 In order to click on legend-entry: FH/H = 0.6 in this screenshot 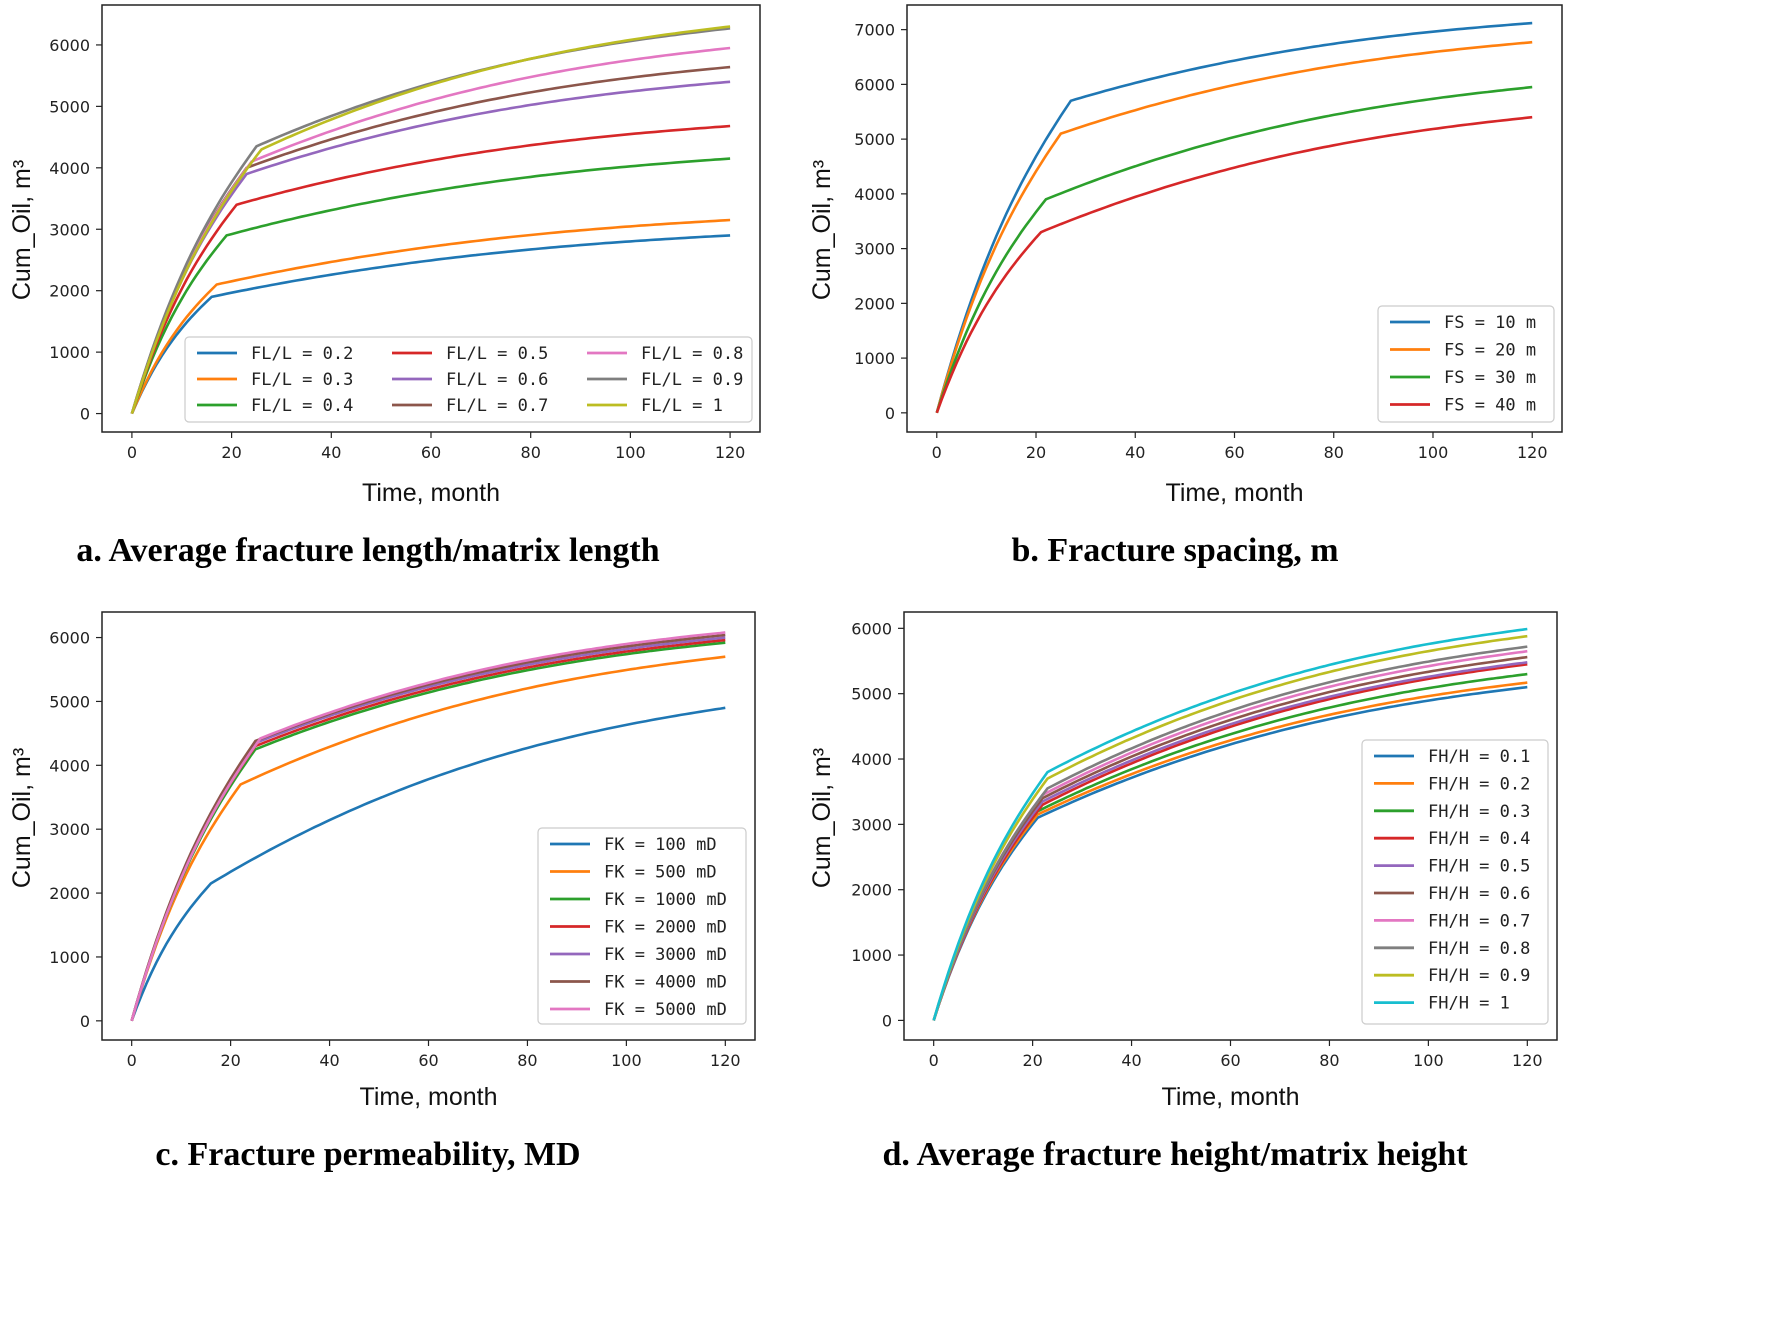, I will do `click(1479, 894)`.